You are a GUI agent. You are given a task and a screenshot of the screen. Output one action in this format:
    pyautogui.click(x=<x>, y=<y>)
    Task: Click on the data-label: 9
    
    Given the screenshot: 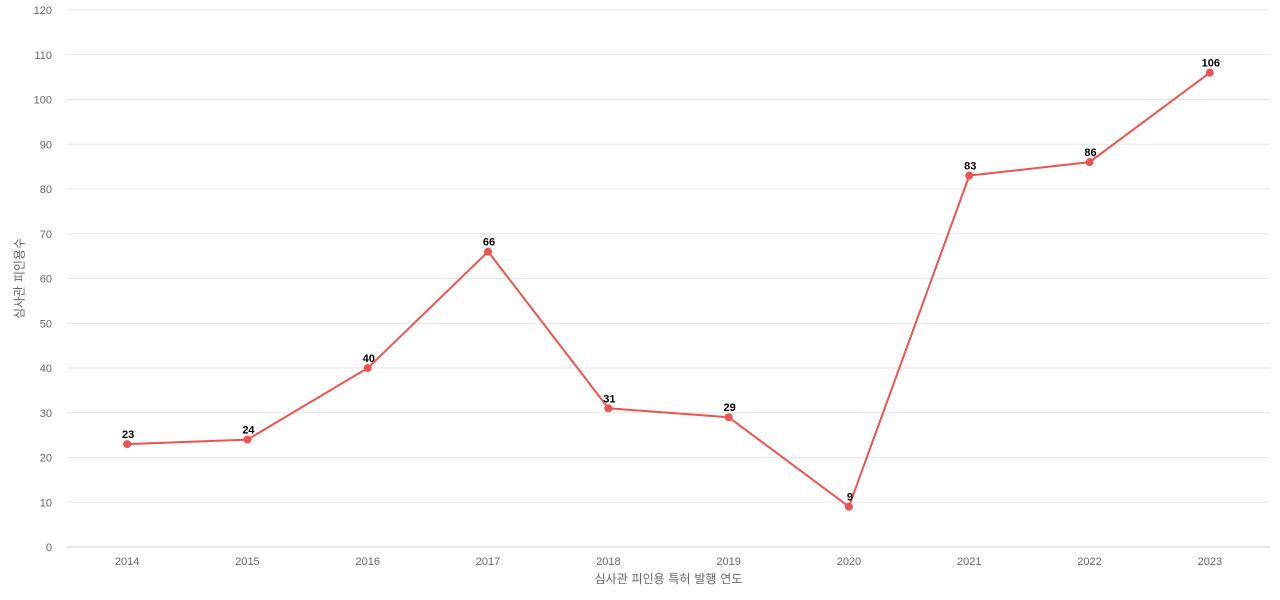 What is the action you would take?
    pyautogui.click(x=850, y=498)
    